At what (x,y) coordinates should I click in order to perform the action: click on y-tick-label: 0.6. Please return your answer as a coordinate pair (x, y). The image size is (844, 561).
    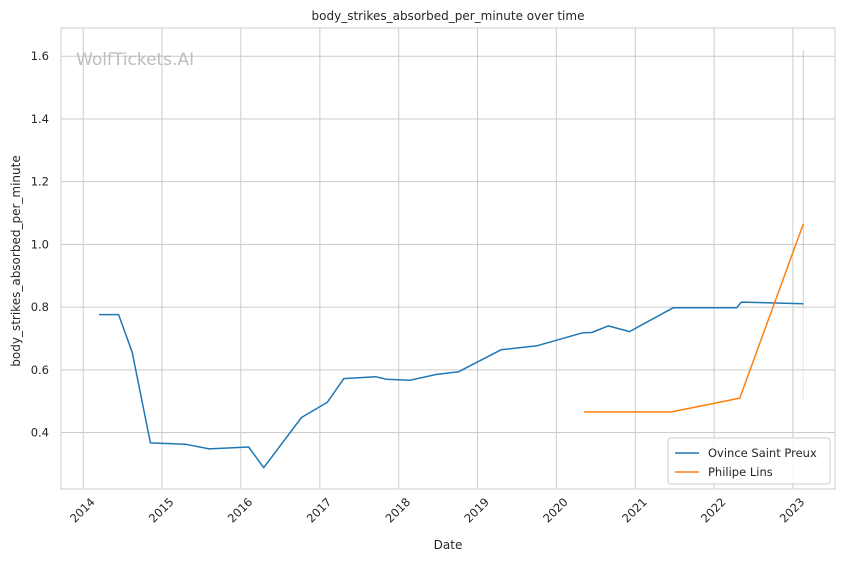
    Looking at the image, I should click on (40, 370).